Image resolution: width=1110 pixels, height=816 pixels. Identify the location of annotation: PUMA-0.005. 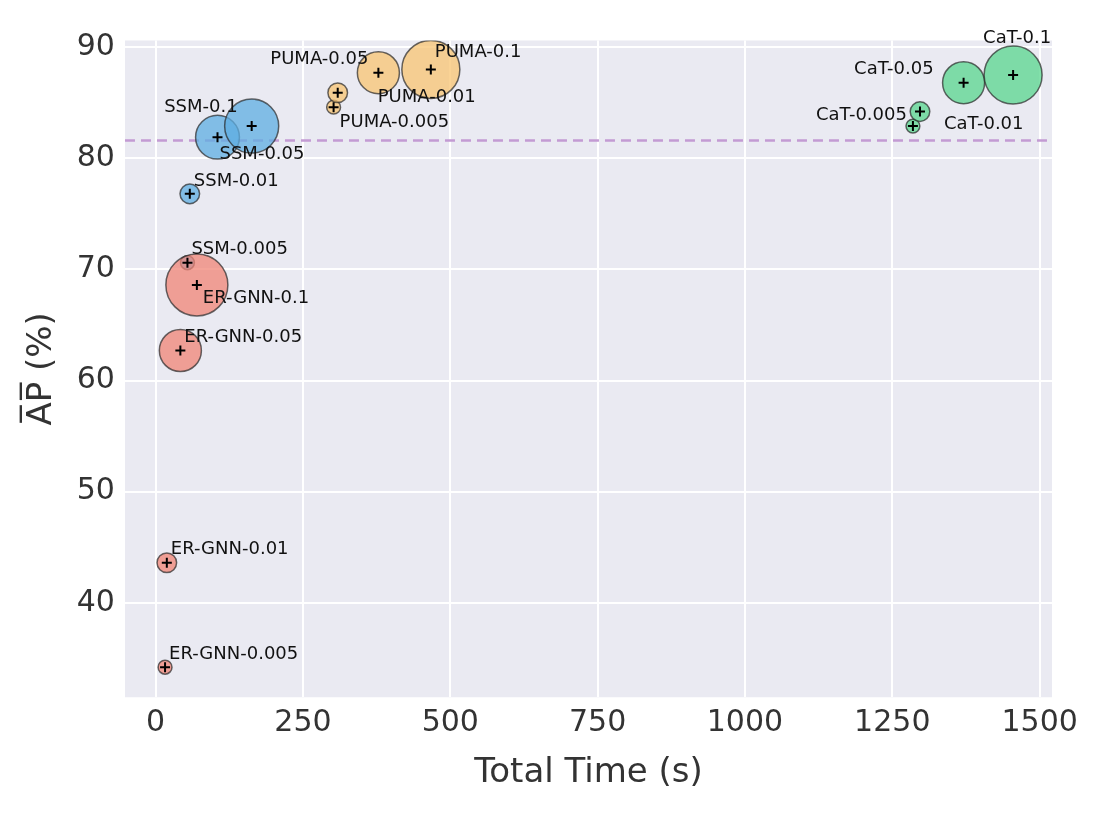
(394, 120).